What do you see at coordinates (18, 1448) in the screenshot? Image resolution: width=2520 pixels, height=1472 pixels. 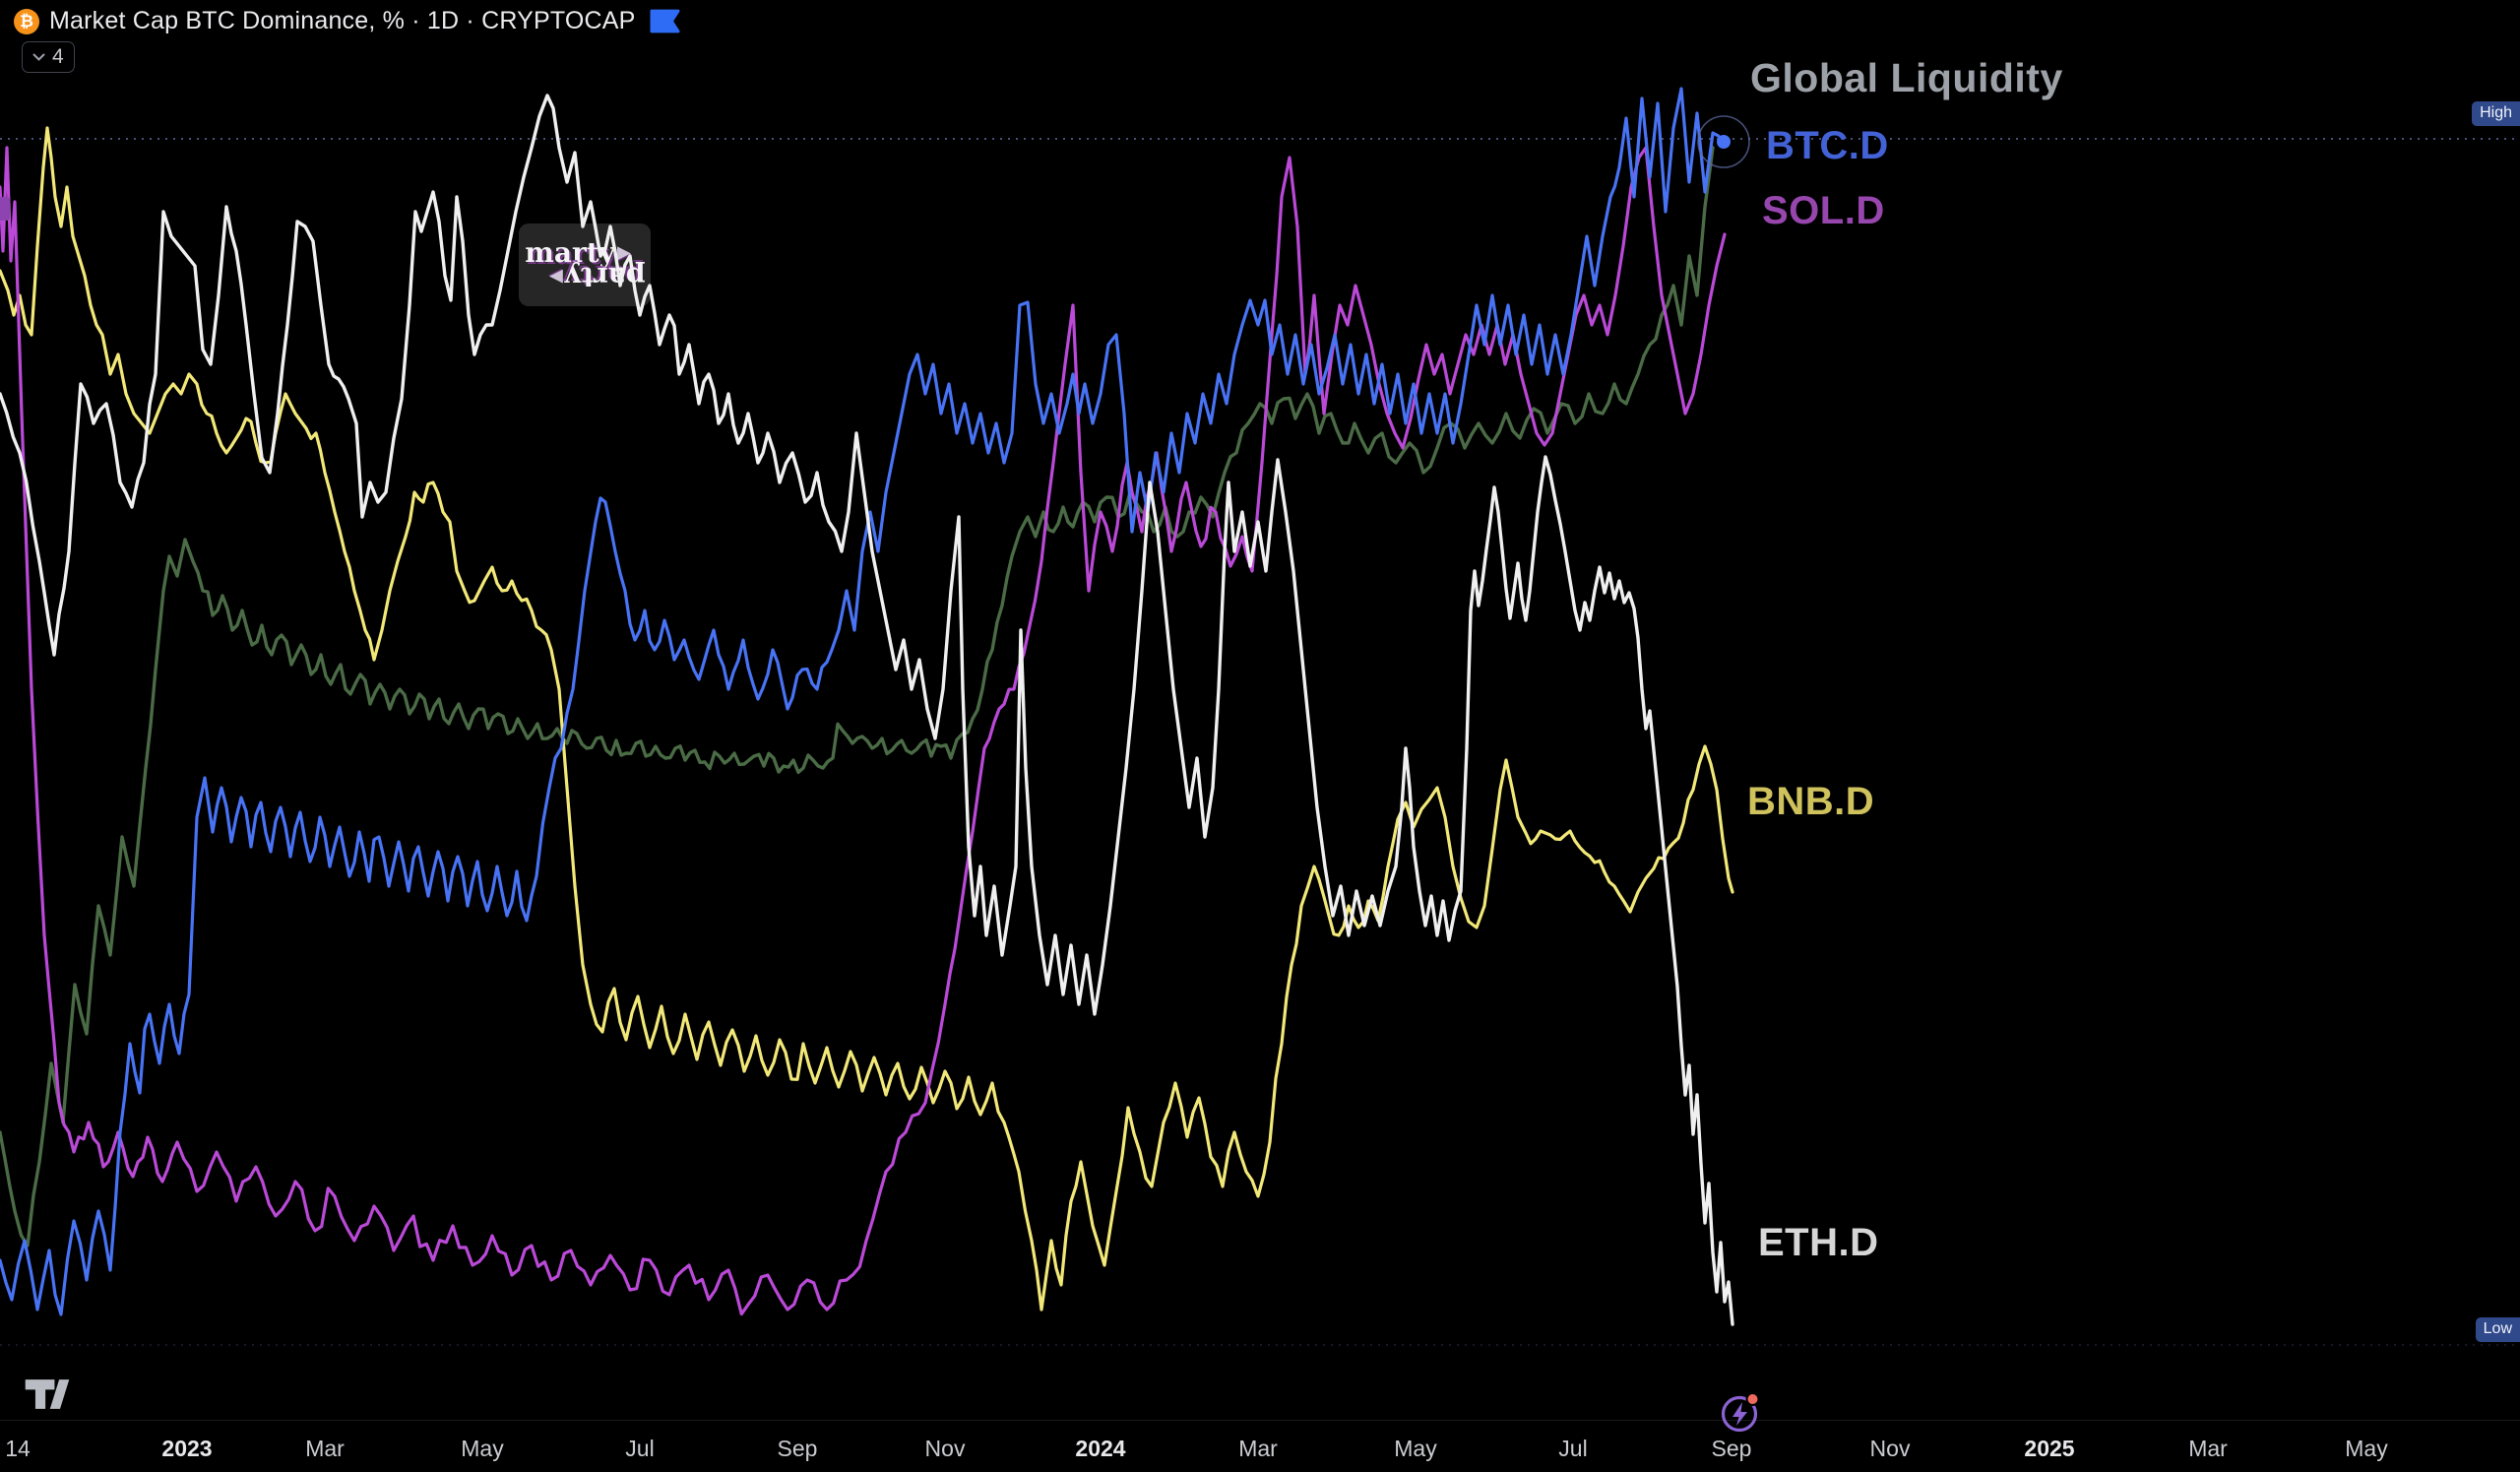 I see `axis-tick-14: 14` at bounding box center [18, 1448].